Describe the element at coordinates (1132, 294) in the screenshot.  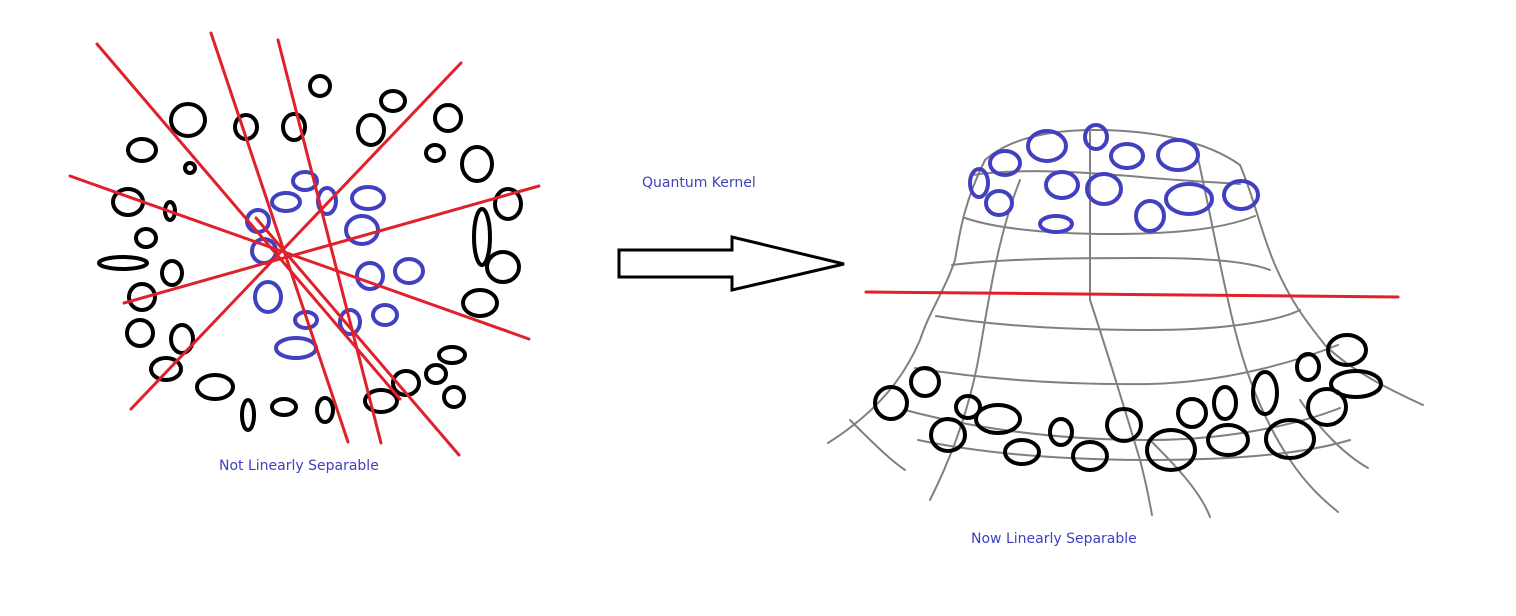
I see `linear-separator` at that location.